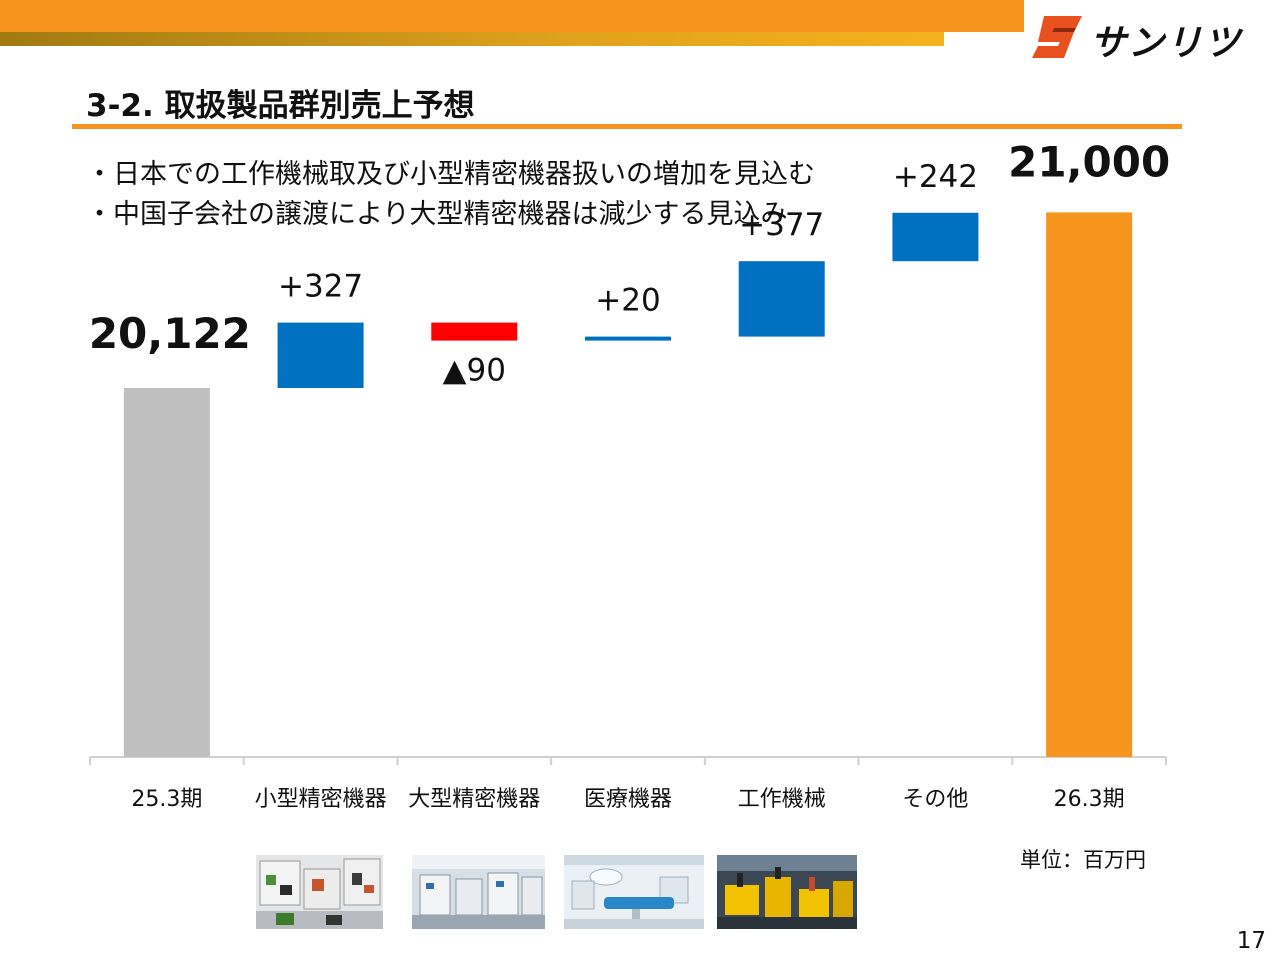 The height and width of the screenshot is (960, 1280). I want to click on bullet-item: ・中国子会社の譲渡により大型精密機器は減少する見込み, so click(437, 214).